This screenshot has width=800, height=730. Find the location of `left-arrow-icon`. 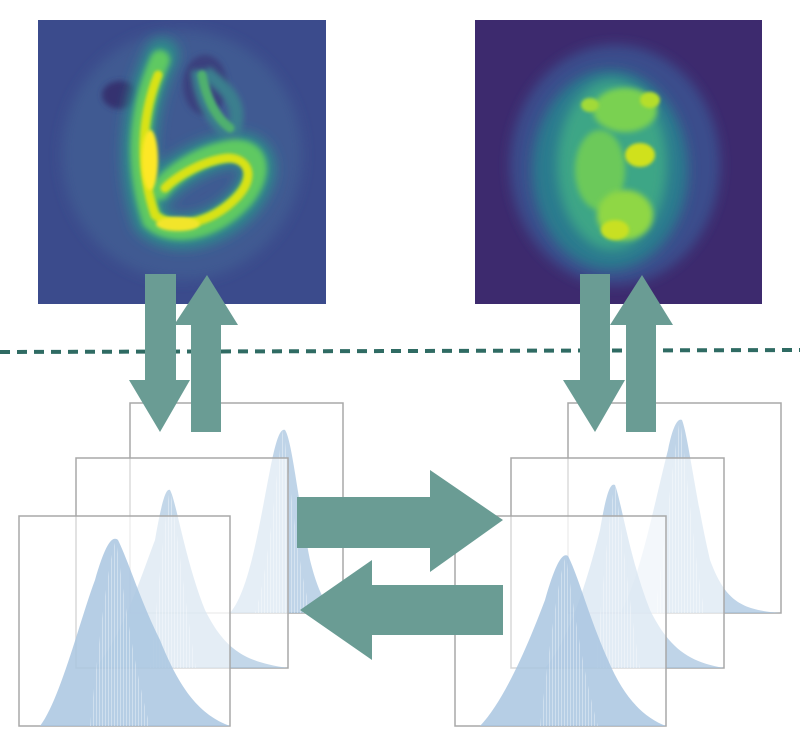

left-arrow-icon is located at coordinates (401, 610).